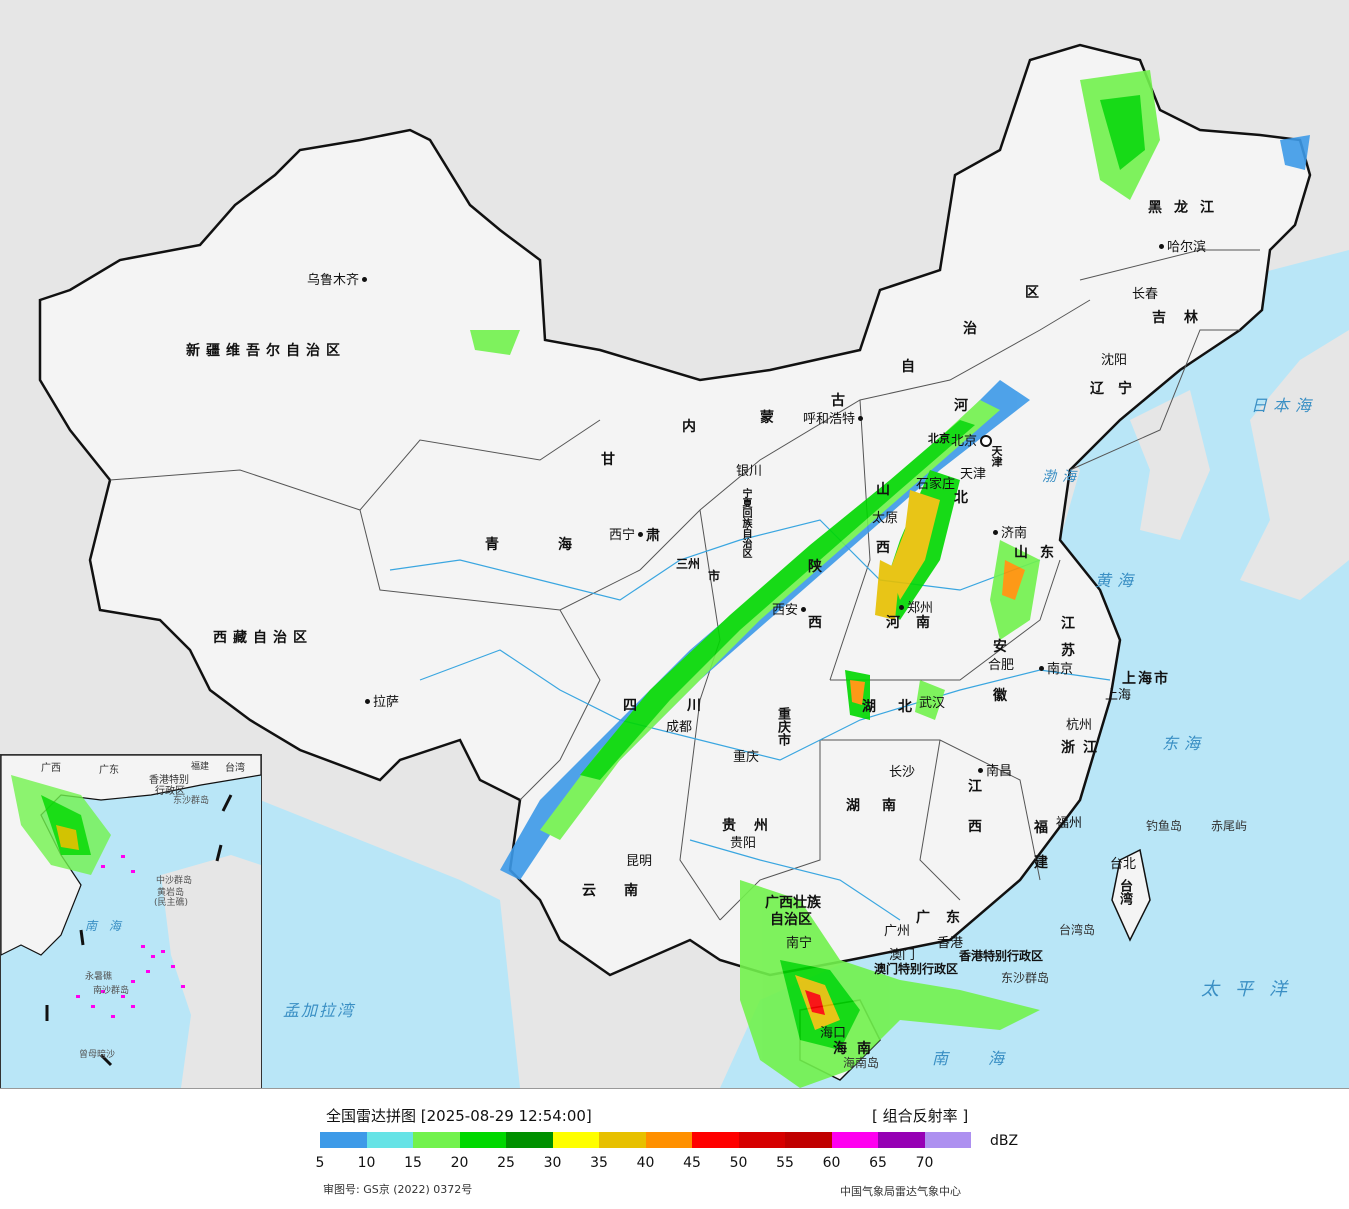 Image resolution: width=1349 pixels, height=1209 pixels. I want to click on city-zhengzhou: 郑州, so click(914, 606).